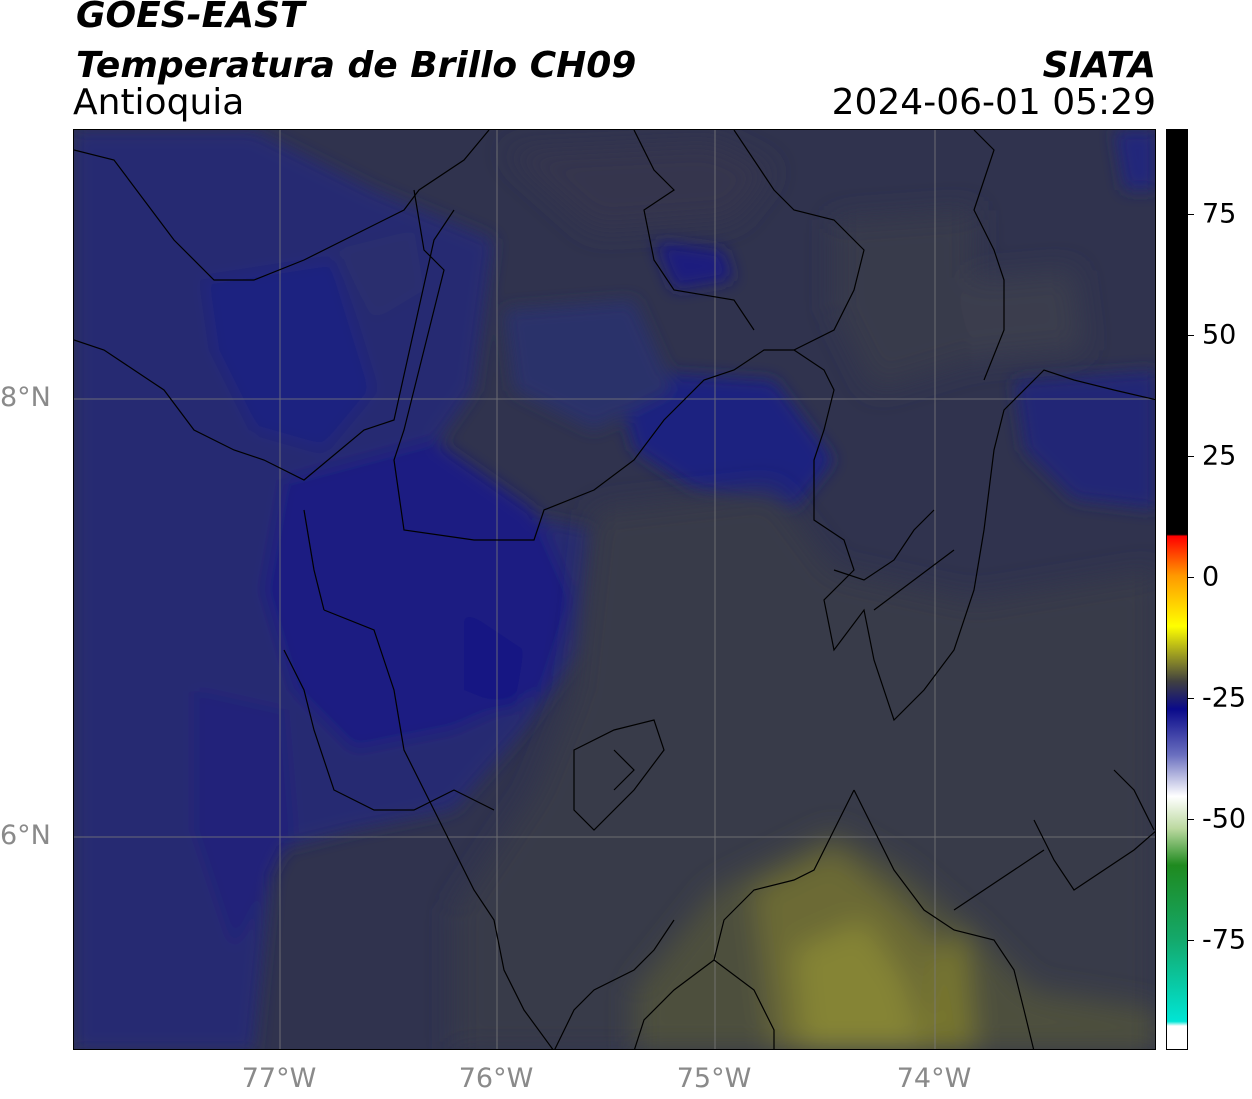  Describe the element at coordinates (279, 1078) in the screenshot. I see `lon-label-77w: 77°W` at that location.